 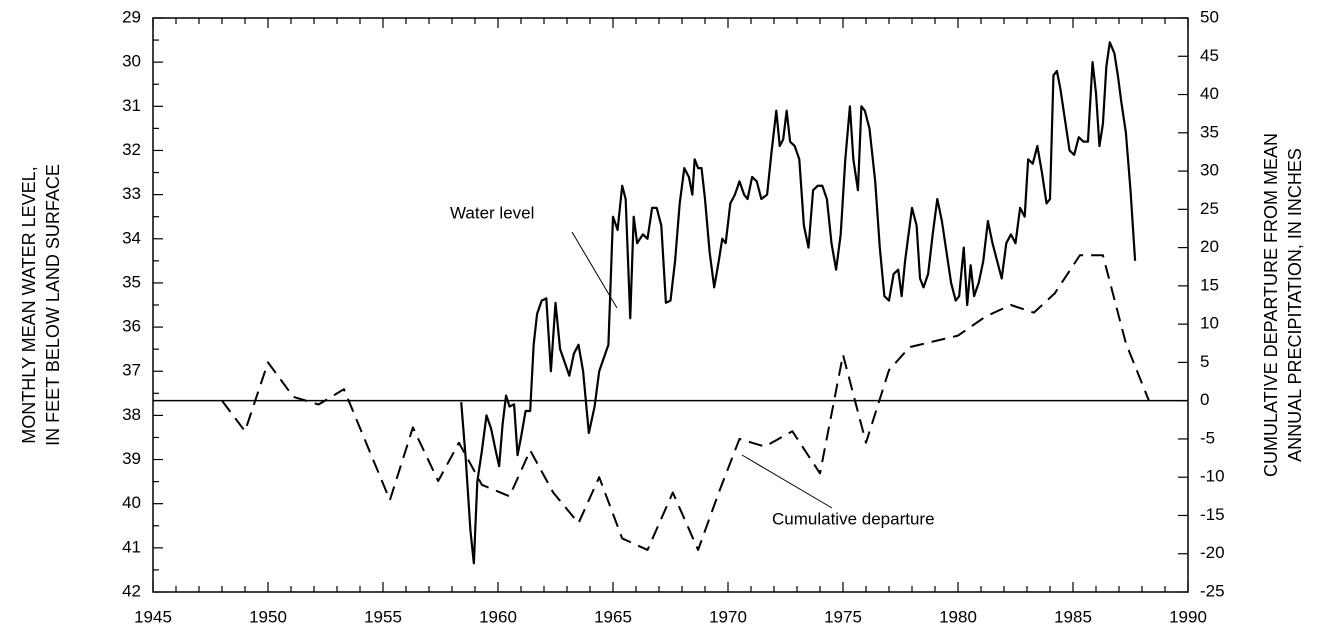 I want to click on y-tick-label: 36, so click(x=131, y=326).